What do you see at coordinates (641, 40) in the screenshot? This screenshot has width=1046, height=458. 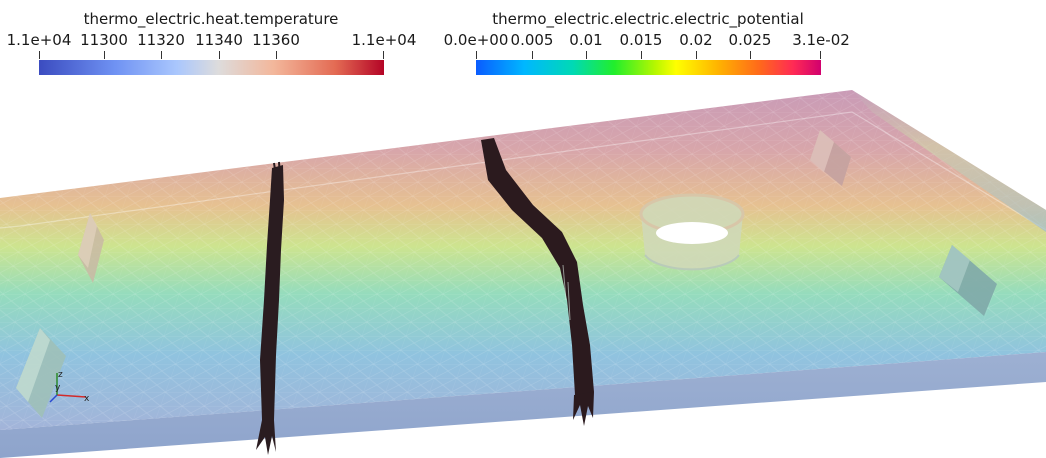 I see `potential-tick: 0.015` at bounding box center [641, 40].